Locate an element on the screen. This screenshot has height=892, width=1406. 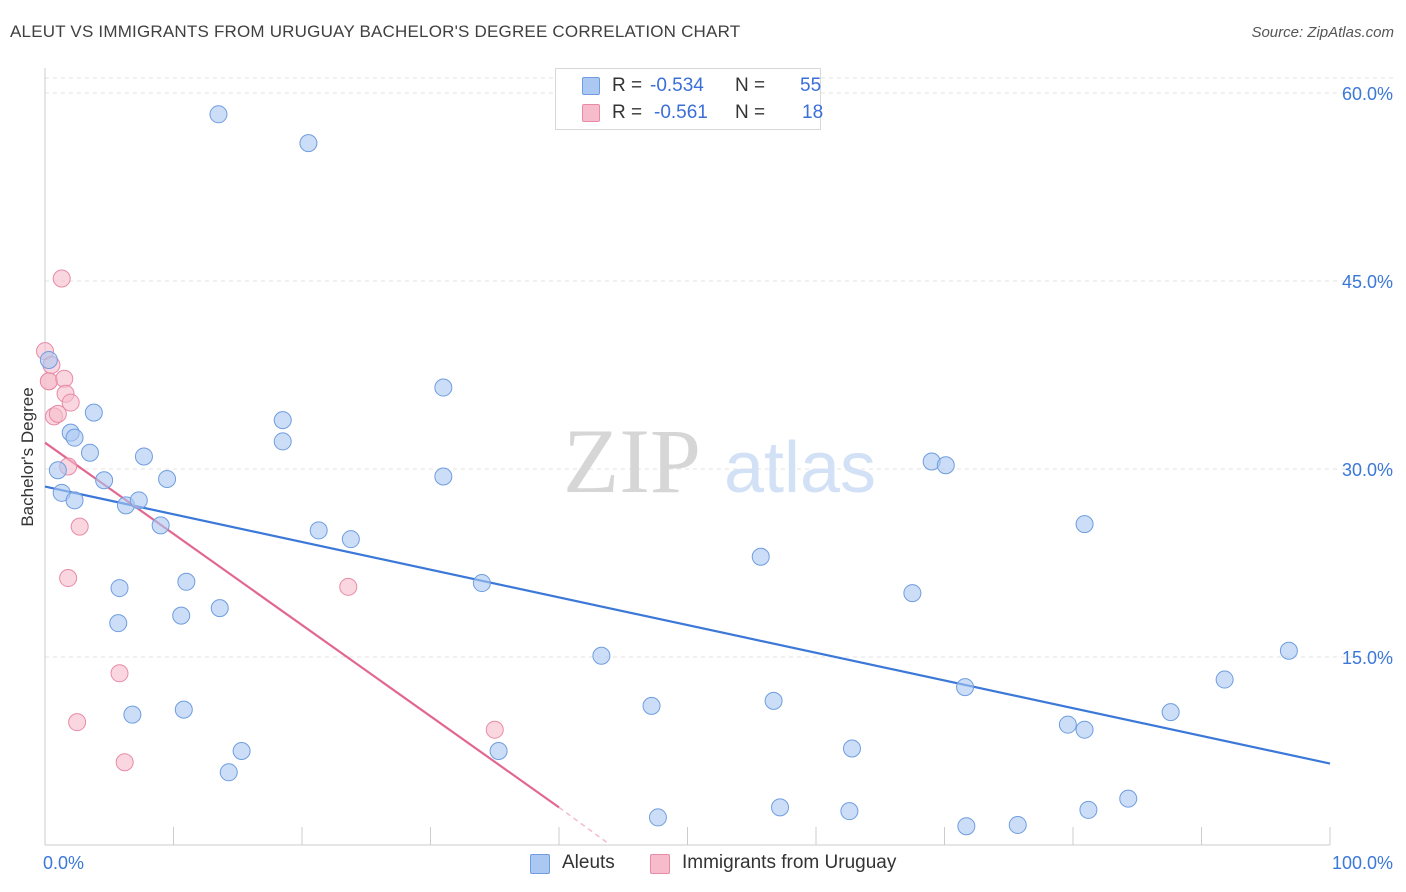
y-tick-label: 30.0% is located at coordinates (1367, 470).